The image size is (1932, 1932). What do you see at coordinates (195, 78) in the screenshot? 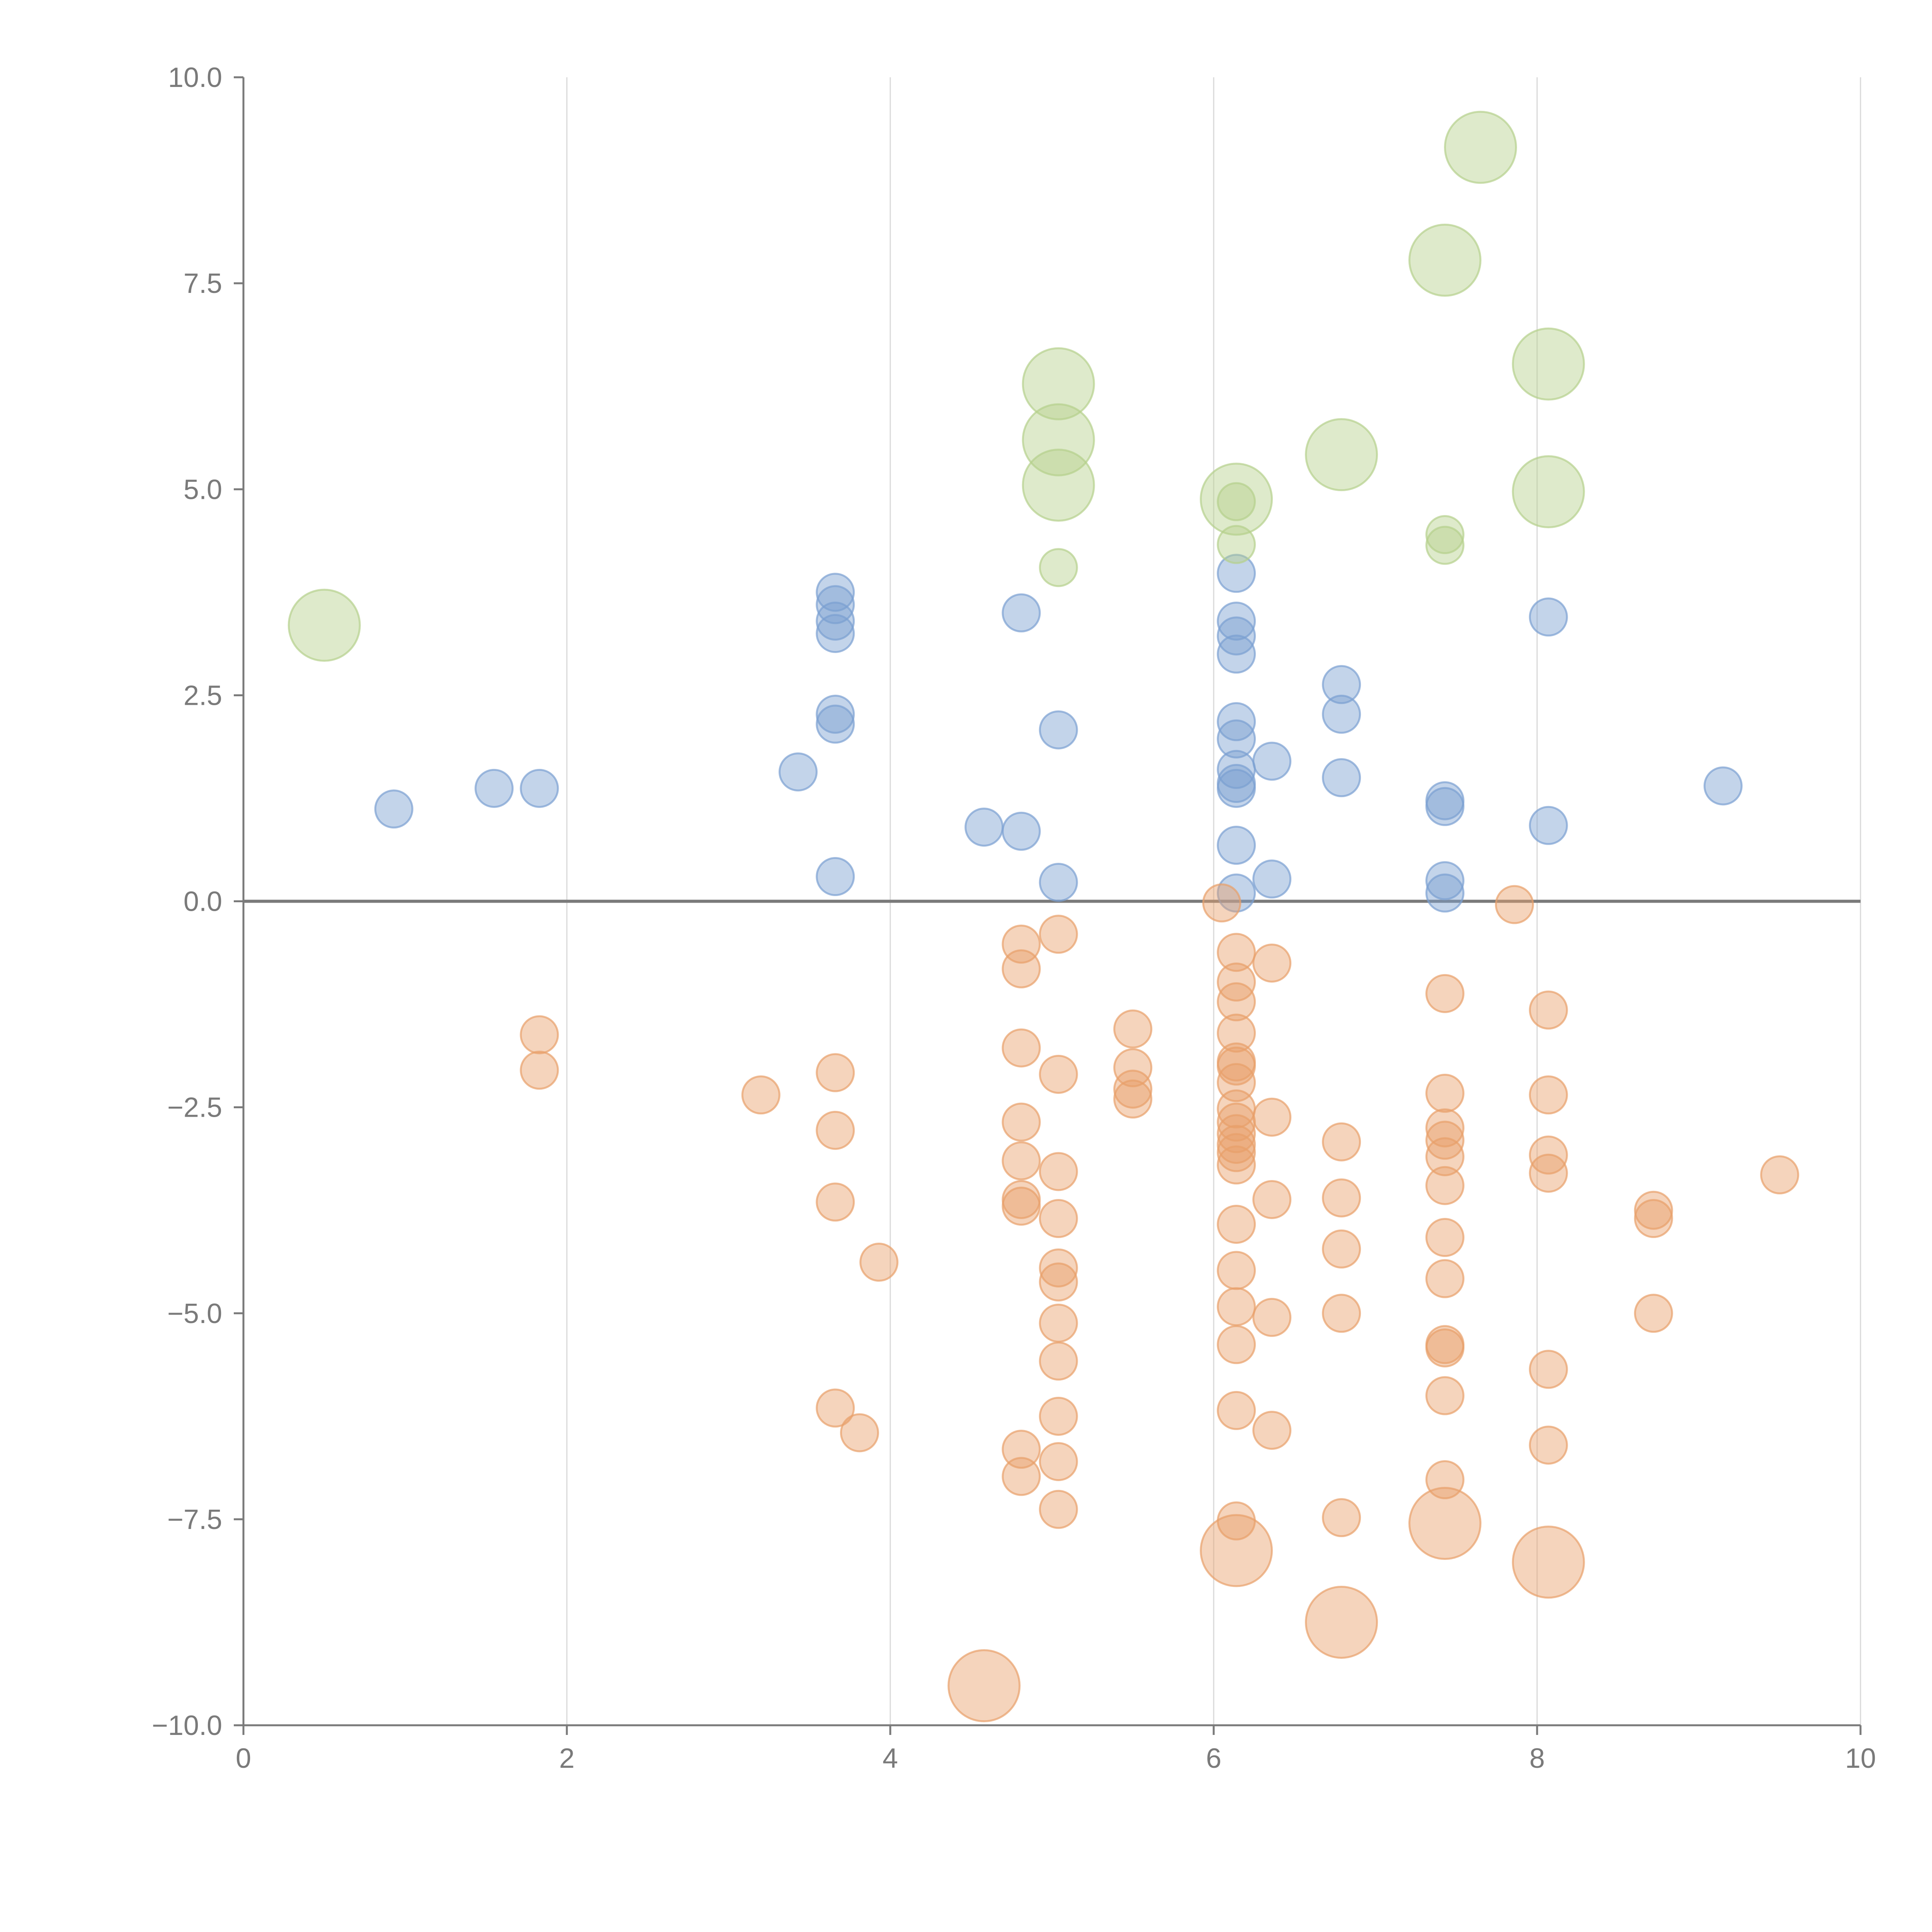
I see `y-tick-label: 10.0` at bounding box center [195, 78].